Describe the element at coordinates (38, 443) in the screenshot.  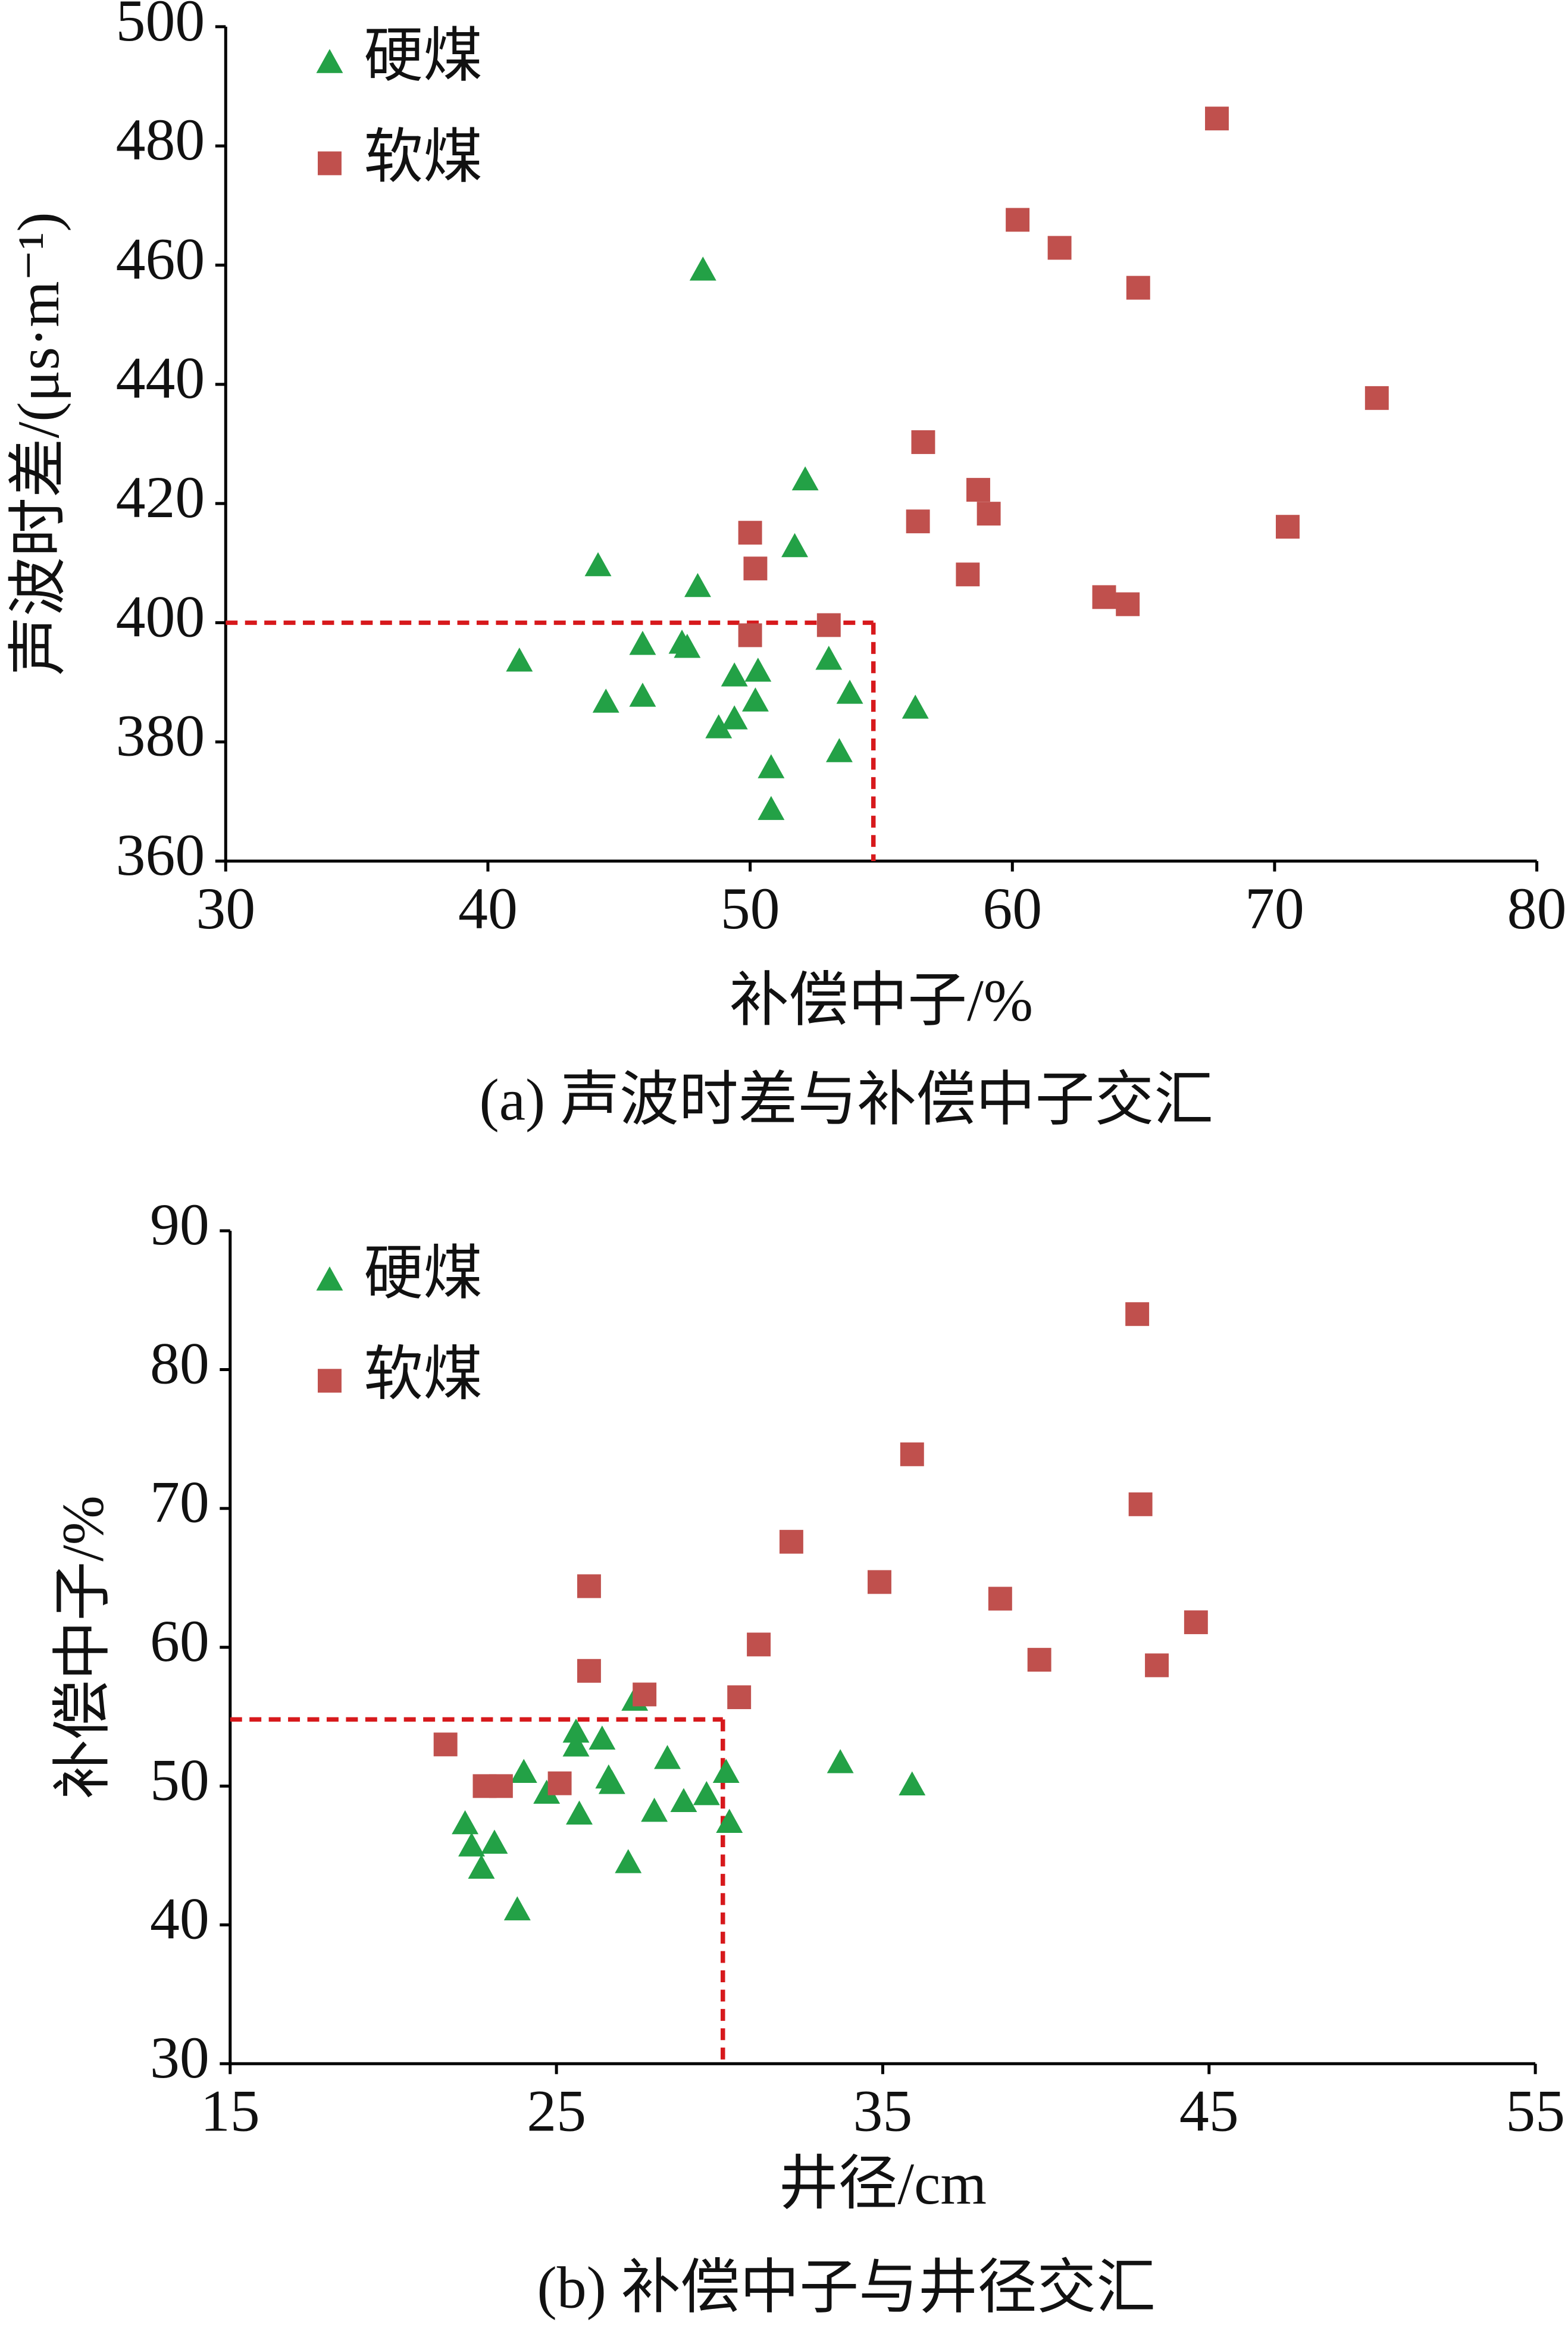
I see `y-axis-label: 声波时差/(μs·m⁻¹)` at that location.